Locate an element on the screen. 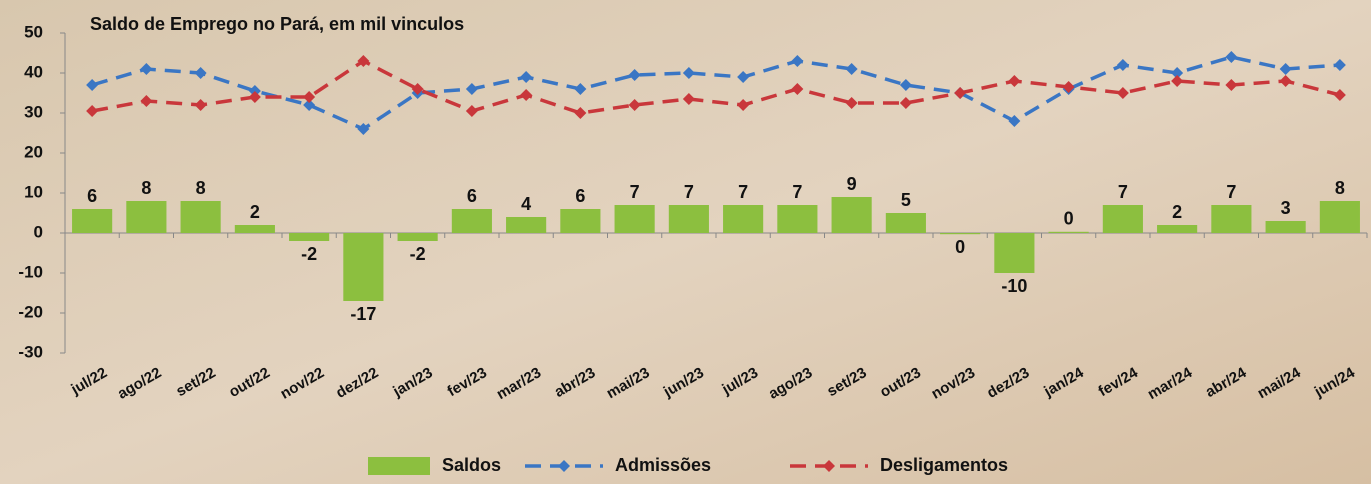 The image size is (1371, 484). data-label: 9 is located at coordinates (852, 184).